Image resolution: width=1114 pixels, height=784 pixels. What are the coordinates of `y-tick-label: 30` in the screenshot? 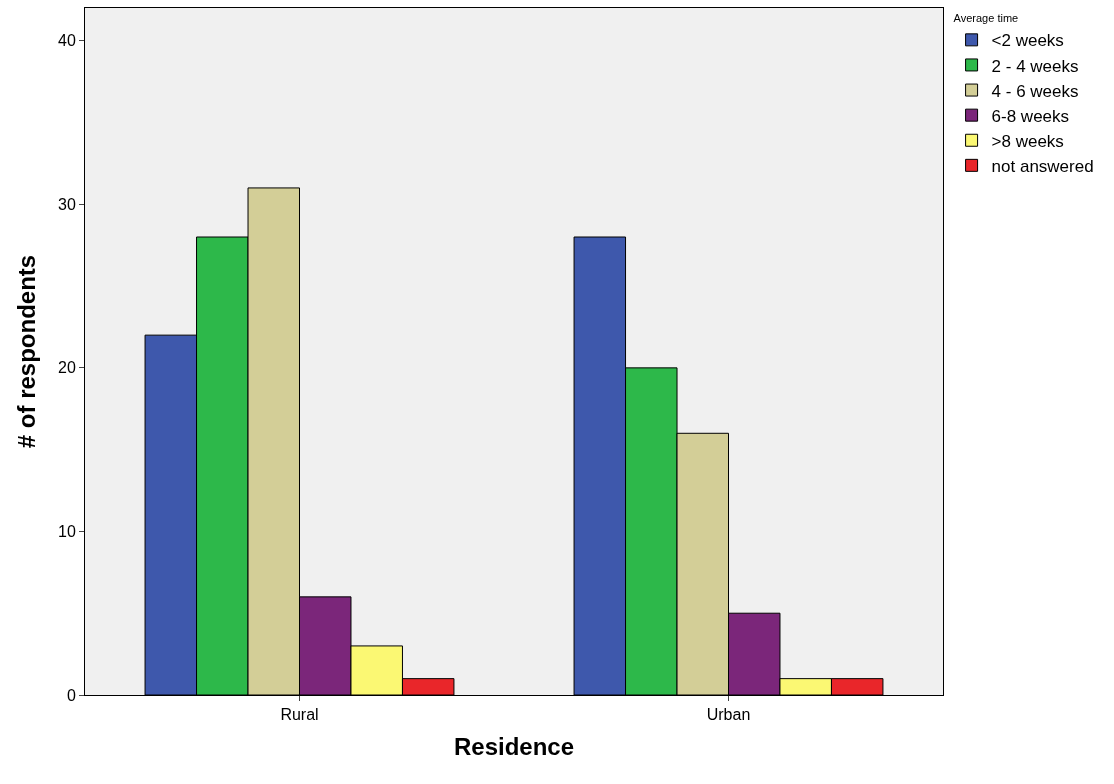 It's located at (67, 204).